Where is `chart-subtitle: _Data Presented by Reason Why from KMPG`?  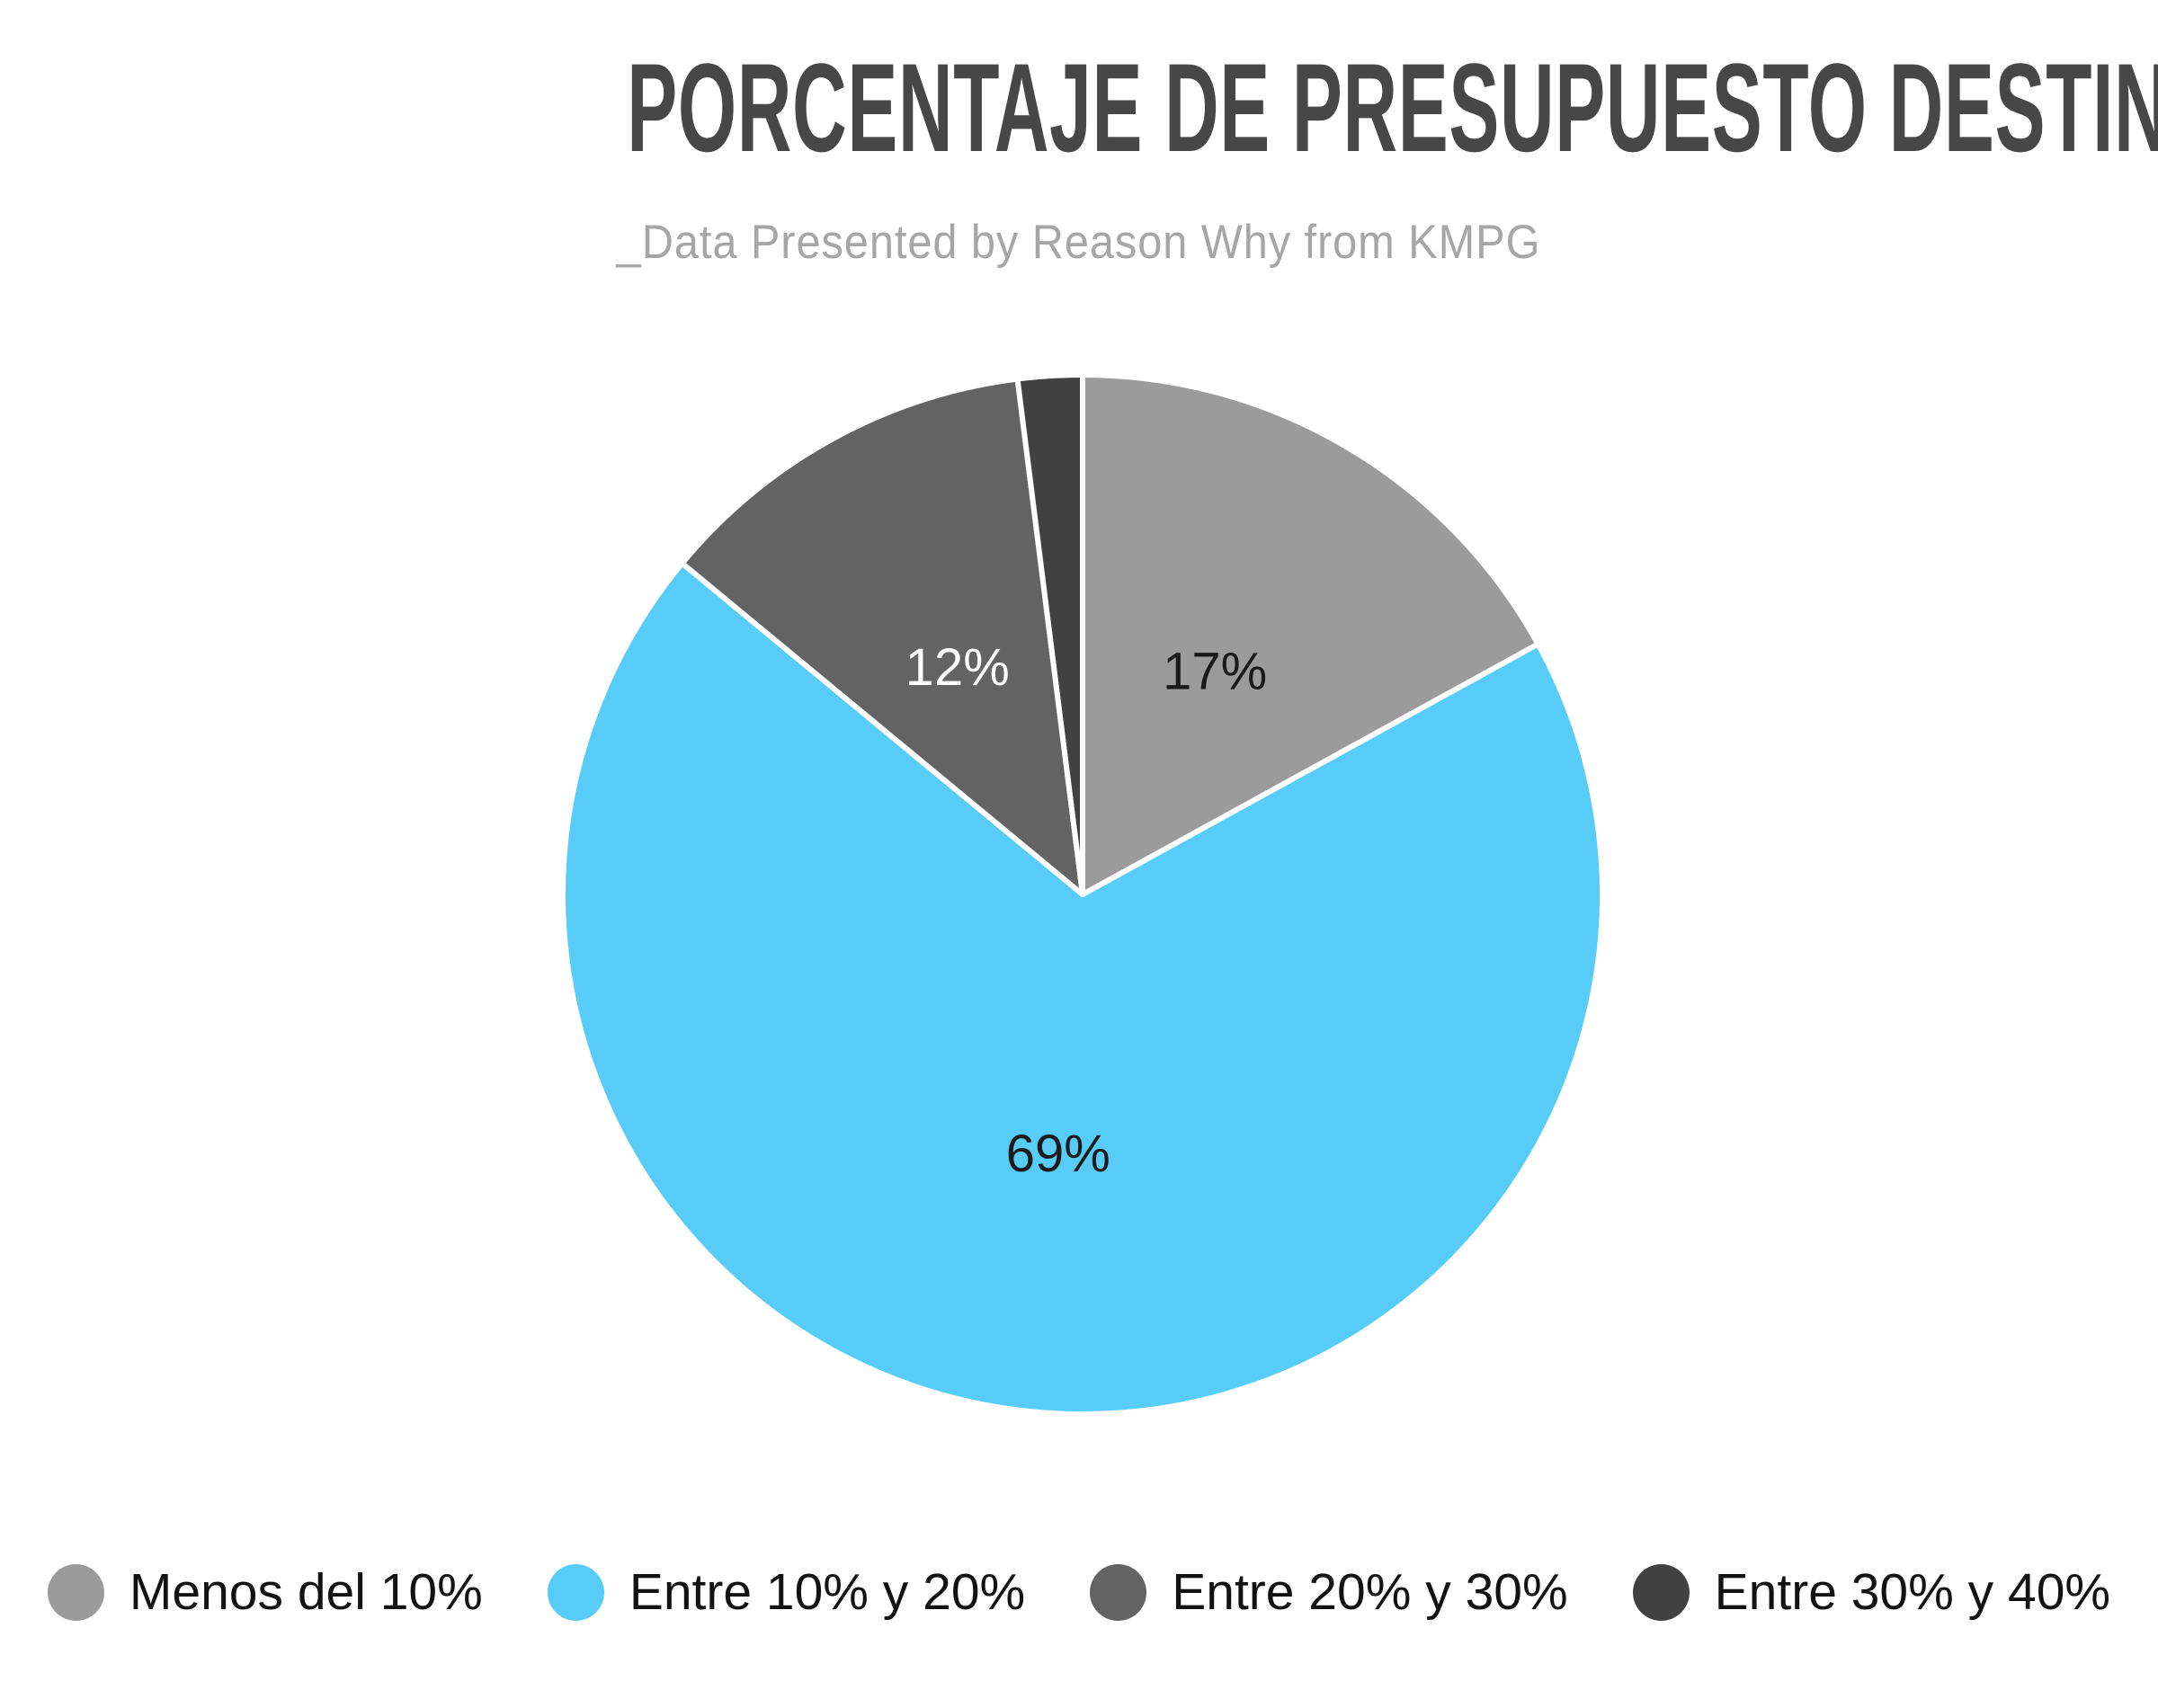
chart-subtitle: _Data Presented by Reason Why from KMPG is located at coordinates (1079, 243).